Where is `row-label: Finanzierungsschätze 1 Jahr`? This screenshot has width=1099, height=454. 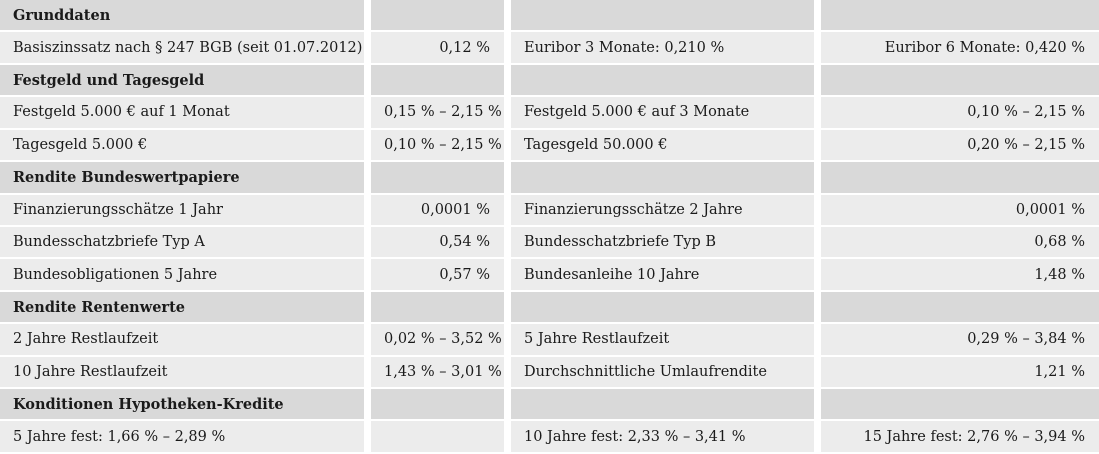 row-label: Finanzierungsschätze 1 Jahr is located at coordinates (185, 210).